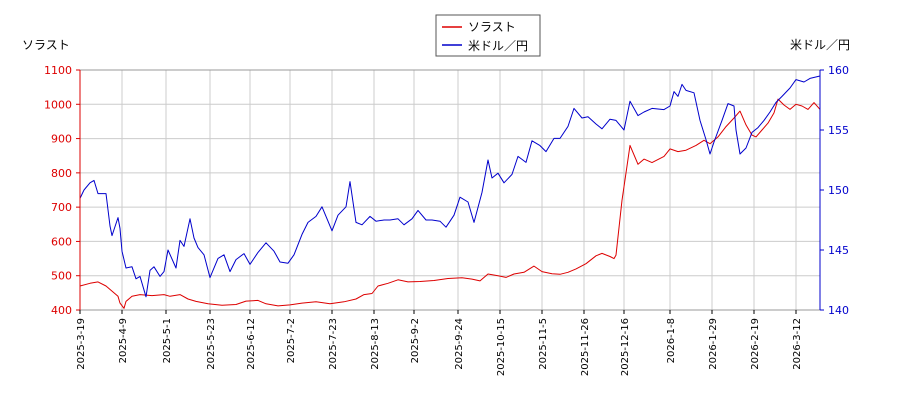 The width and height of the screenshot is (900, 404). What do you see at coordinates (838, 130) in the screenshot?
I see `right-tick-label: 155` at bounding box center [838, 130].